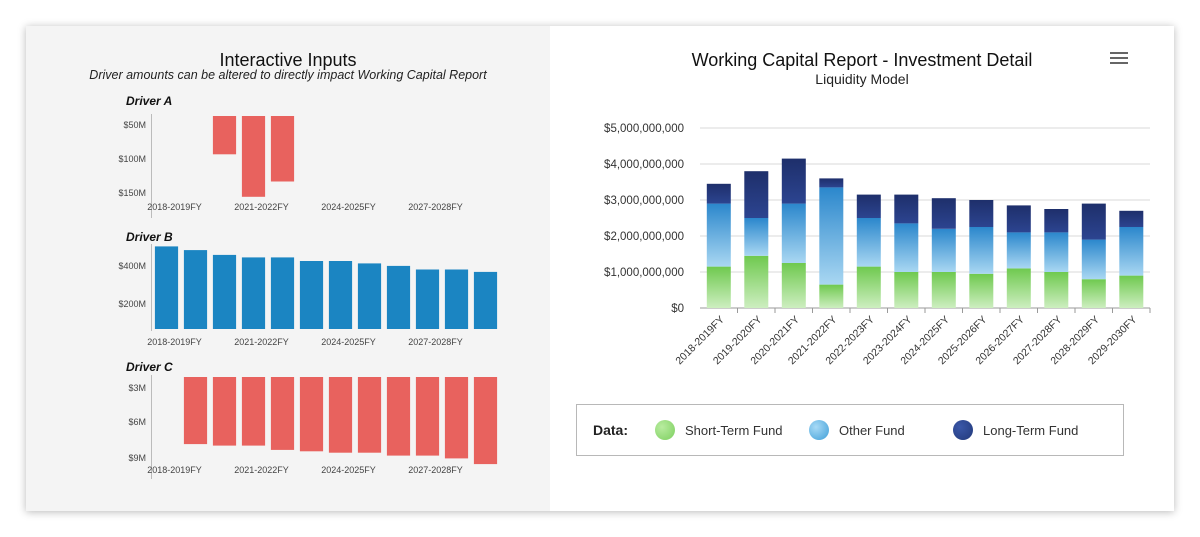  Describe the element at coordinates (644, 165) in the screenshot. I see `y-tick-label: $4,000,000,000` at that location.